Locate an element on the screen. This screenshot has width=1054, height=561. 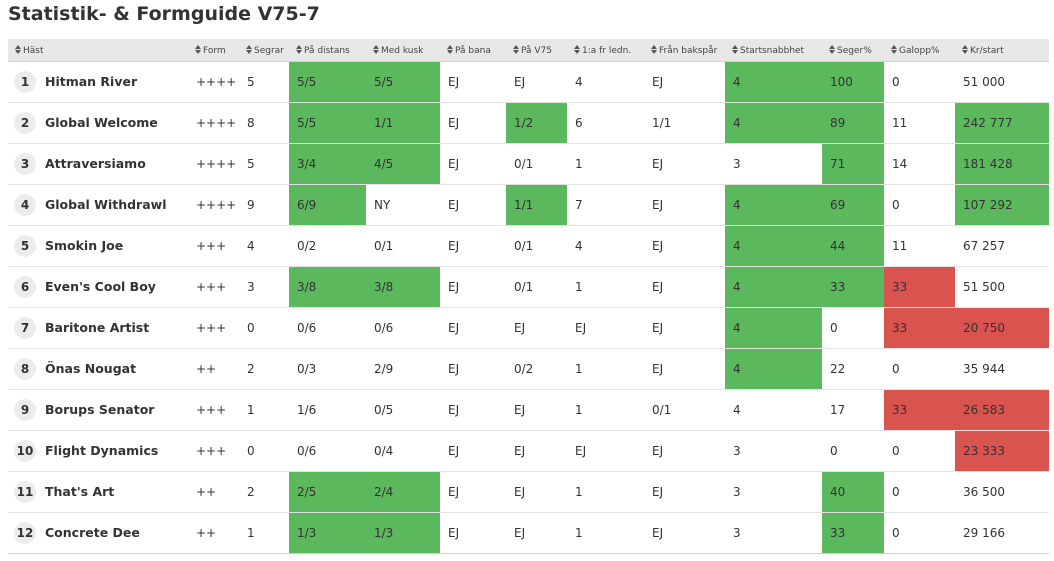
horse-cell: 12 Concrete Dee is located at coordinates (98, 533).